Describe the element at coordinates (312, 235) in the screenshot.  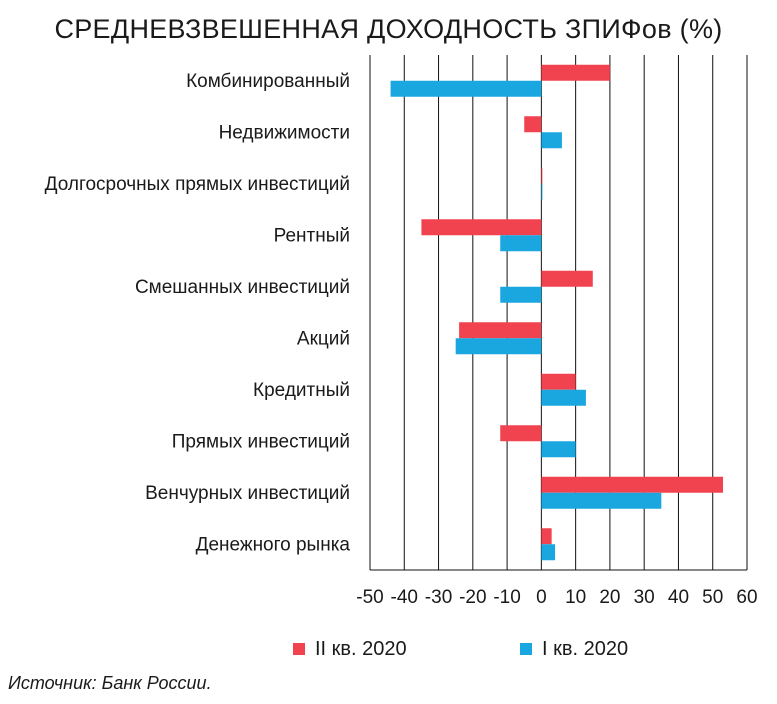
I see `category-label: Рентный` at that location.